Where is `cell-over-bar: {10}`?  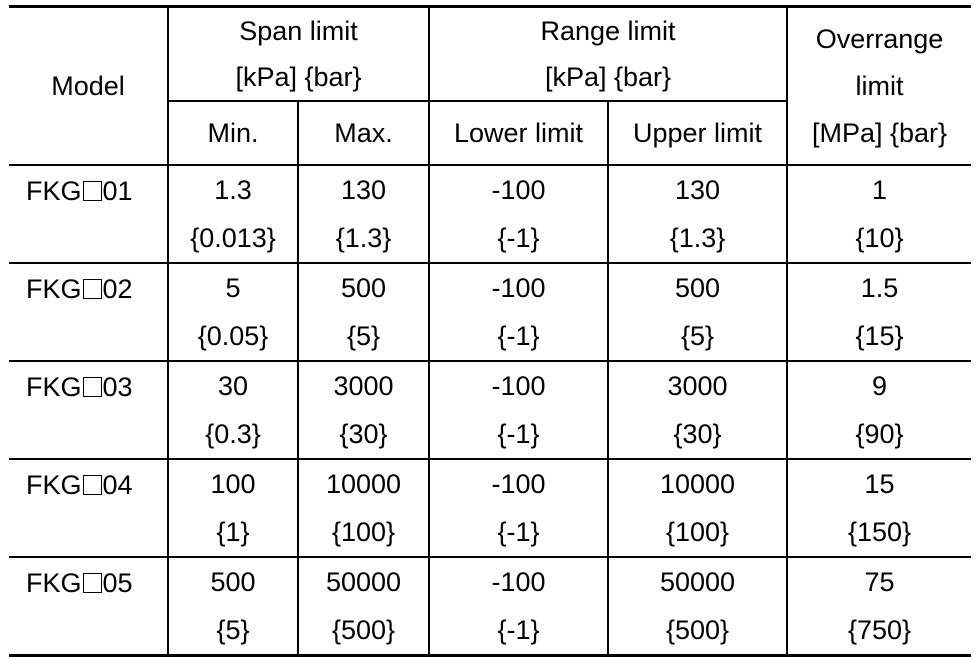
cell-over-bar: {10} is located at coordinates (878, 239).